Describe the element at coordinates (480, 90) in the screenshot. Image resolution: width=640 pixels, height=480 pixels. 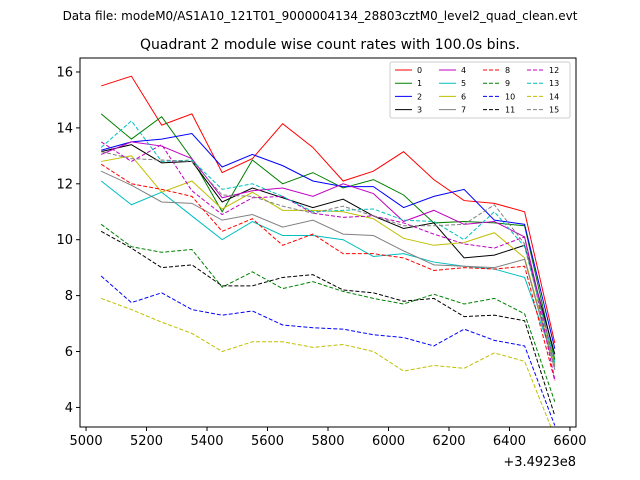
I see `legend-box` at that location.